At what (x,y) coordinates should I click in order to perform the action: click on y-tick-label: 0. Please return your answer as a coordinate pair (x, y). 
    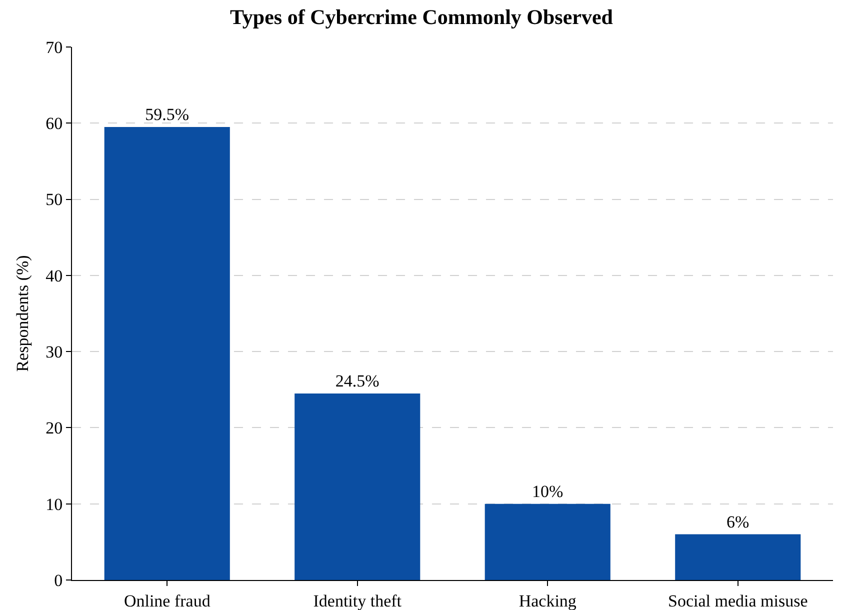
    Looking at the image, I should click on (58, 580).